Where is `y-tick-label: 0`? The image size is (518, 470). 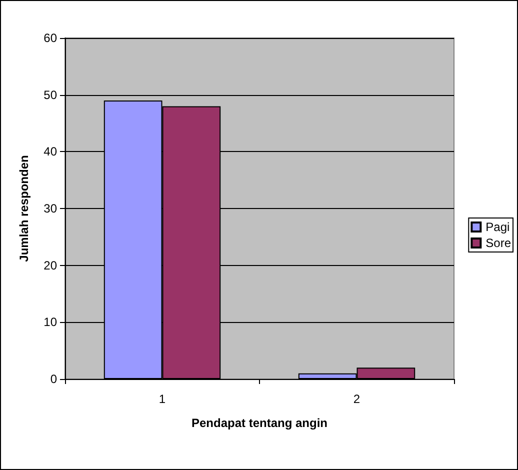 y-tick-label: 0 is located at coordinates (54, 379).